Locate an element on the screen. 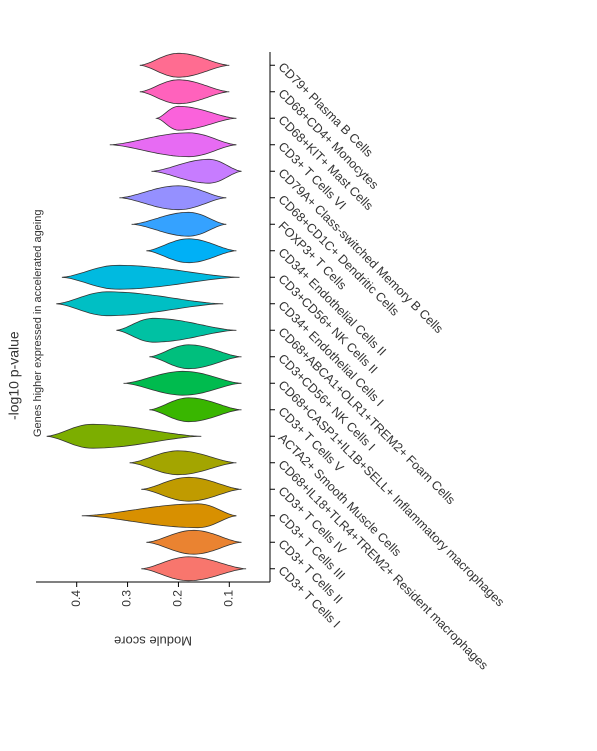  y-tick-label: 0.4 is located at coordinates (76, 598).